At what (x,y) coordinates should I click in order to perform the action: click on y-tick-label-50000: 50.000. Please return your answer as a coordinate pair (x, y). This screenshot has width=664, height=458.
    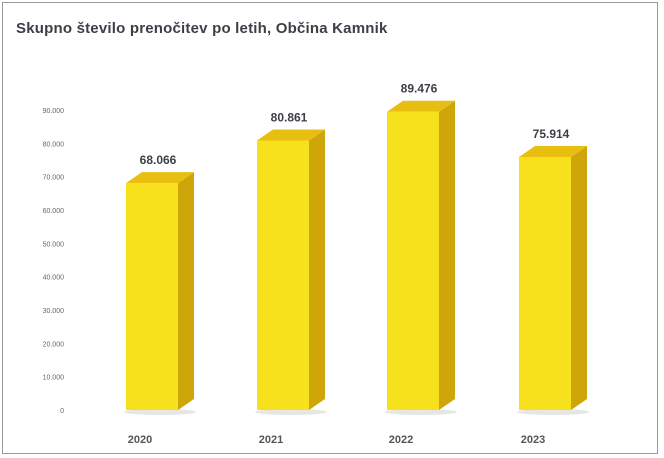
    Looking at the image, I should click on (54, 244).